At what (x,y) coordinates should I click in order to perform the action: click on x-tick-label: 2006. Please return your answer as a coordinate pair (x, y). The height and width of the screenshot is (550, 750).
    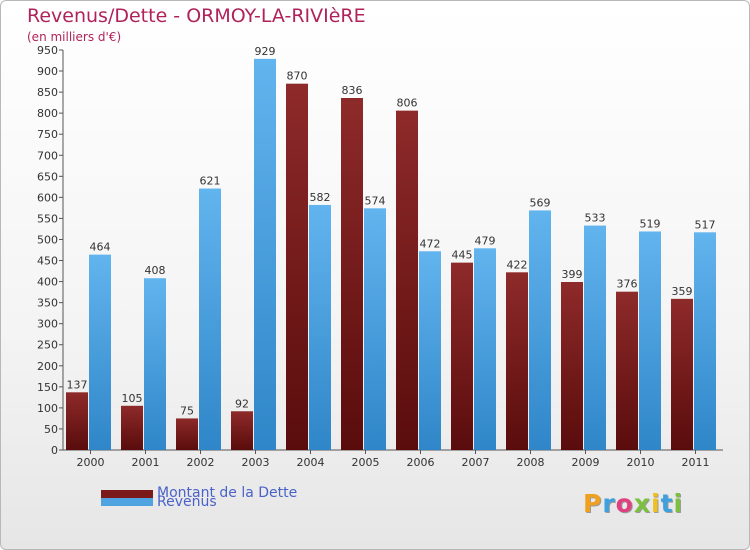
    Looking at the image, I should click on (421, 462).